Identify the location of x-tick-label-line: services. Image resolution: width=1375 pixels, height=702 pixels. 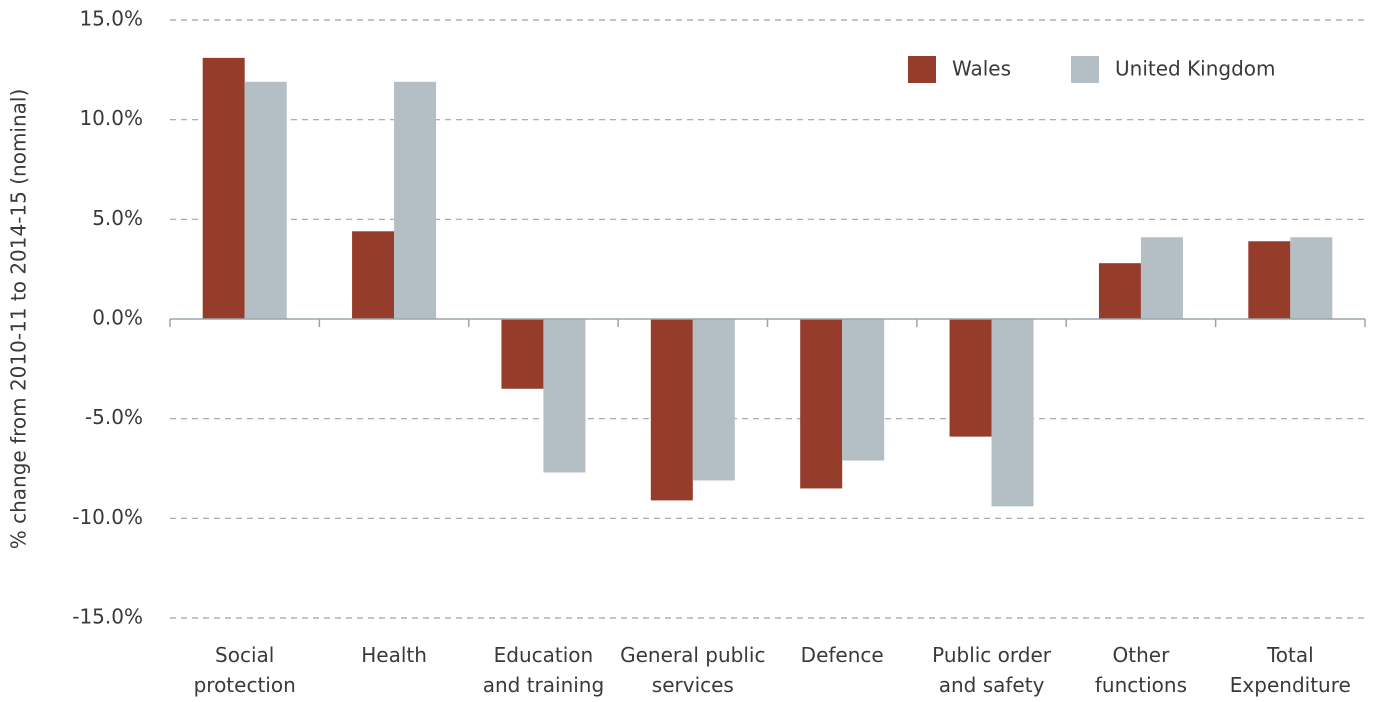
(693, 685).